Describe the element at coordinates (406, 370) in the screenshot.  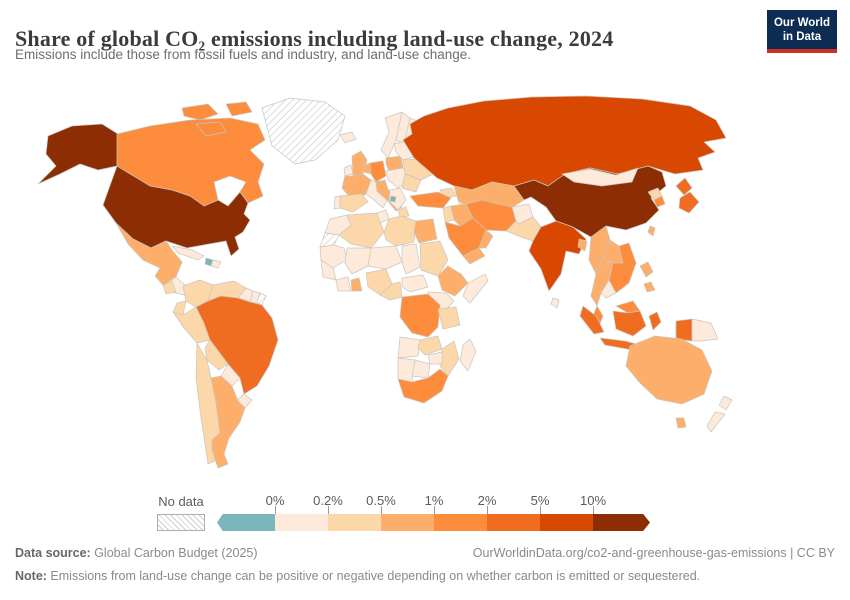
I see `country-namibia` at that location.